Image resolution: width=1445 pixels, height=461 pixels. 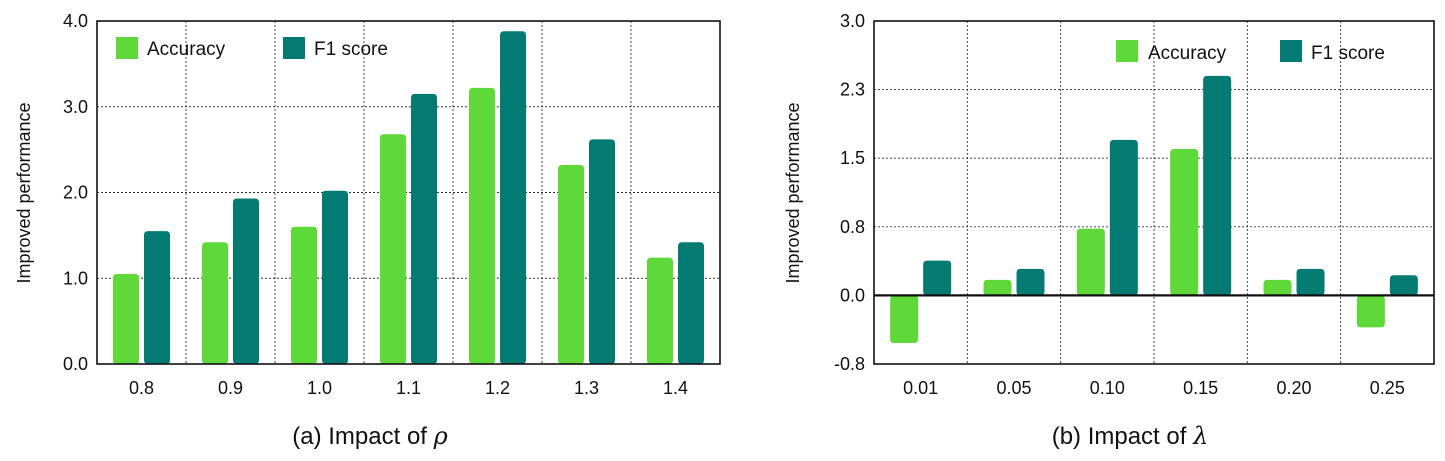 What do you see at coordinates (75, 21) in the screenshot?
I see `y-tick-label: 4.0` at bounding box center [75, 21].